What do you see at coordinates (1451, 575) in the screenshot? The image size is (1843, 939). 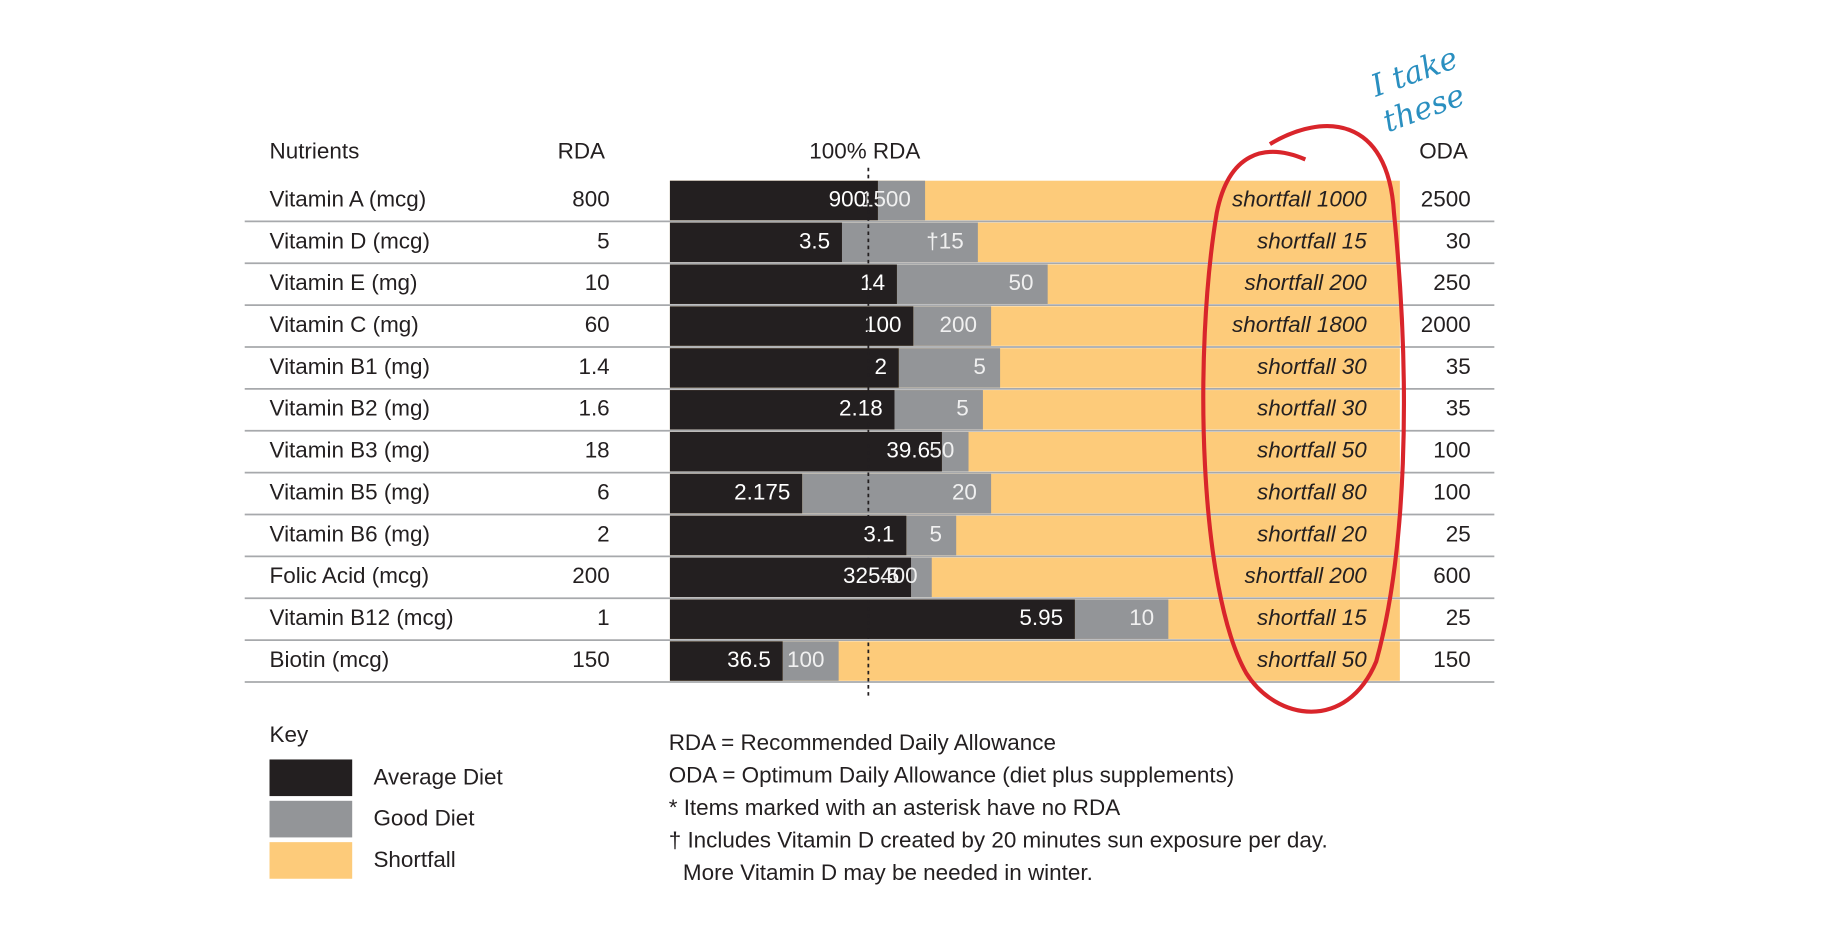 I see `oda-value: 600` at bounding box center [1451, 575].